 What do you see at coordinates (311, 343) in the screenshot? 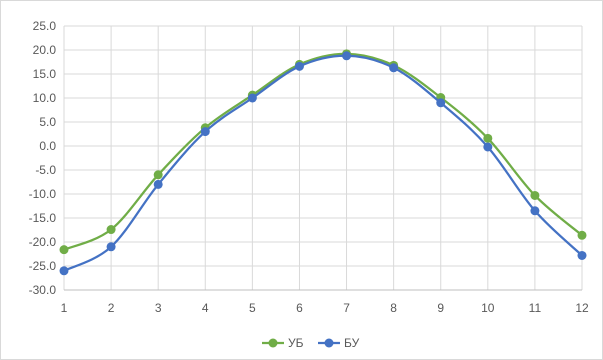
I see `legend: УБ БУ` at bounding box center [311, 343].